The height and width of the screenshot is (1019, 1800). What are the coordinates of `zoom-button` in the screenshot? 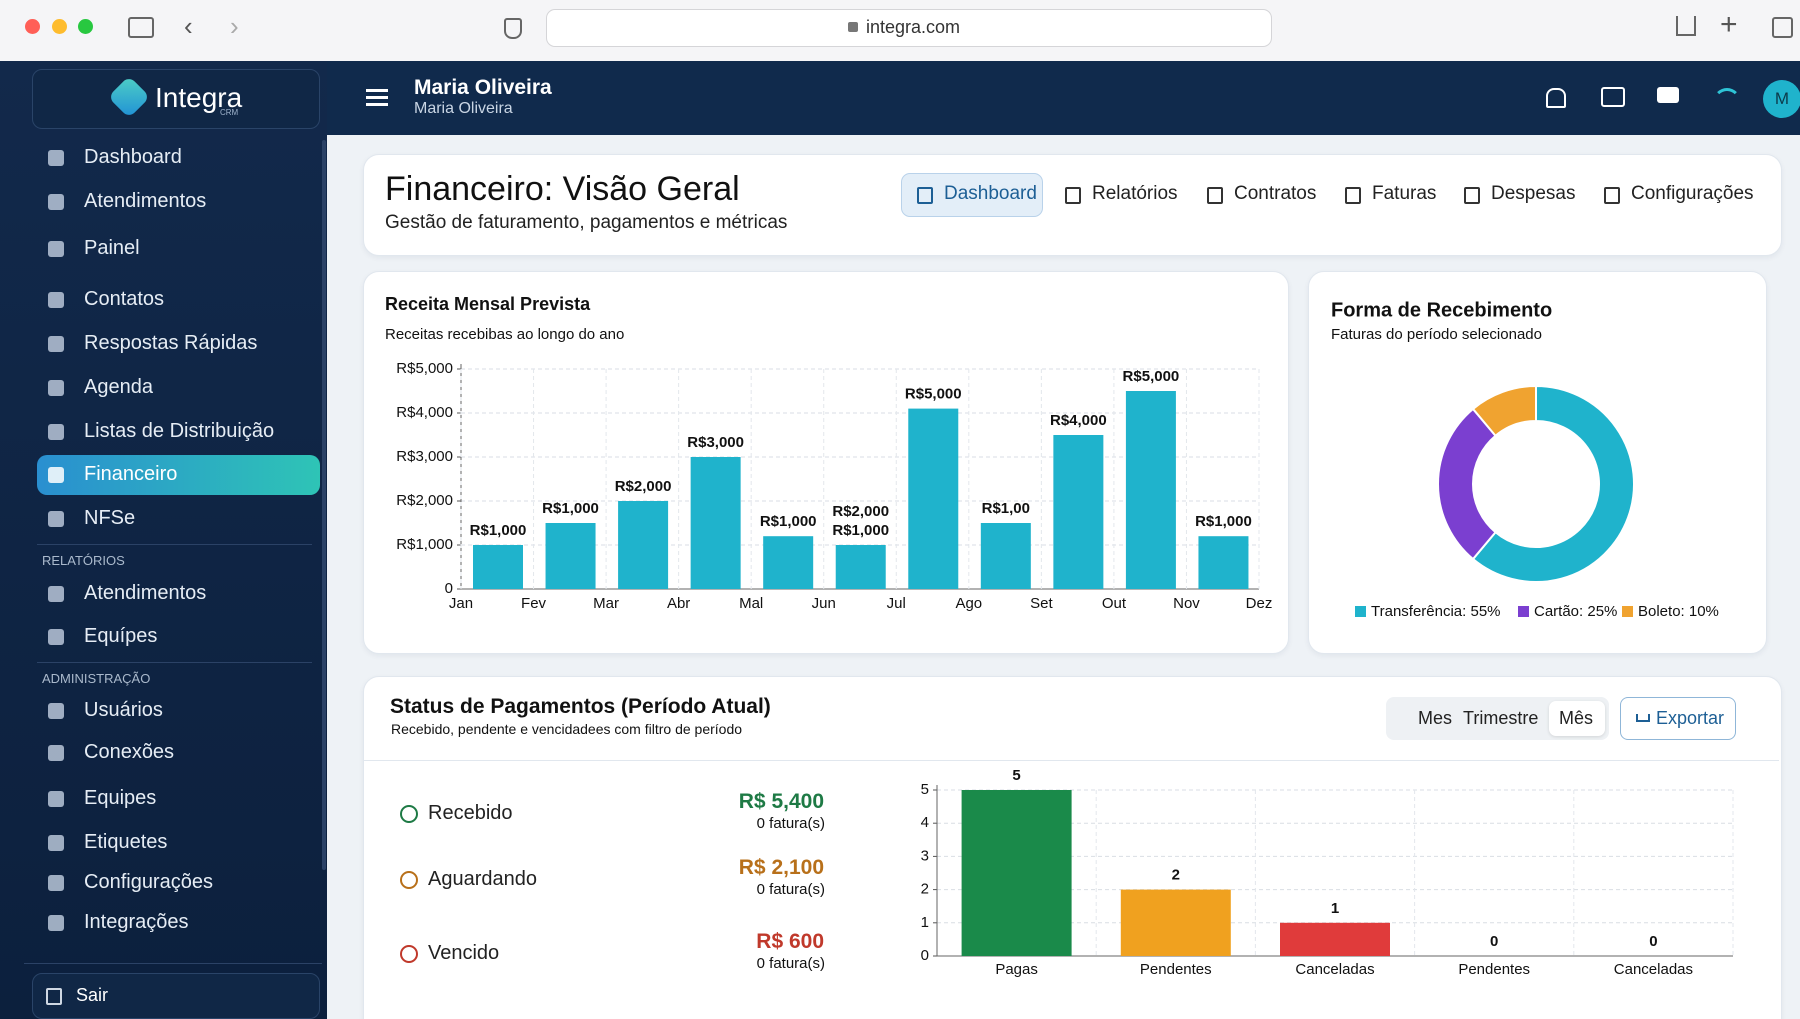 It's located at (85, 26).